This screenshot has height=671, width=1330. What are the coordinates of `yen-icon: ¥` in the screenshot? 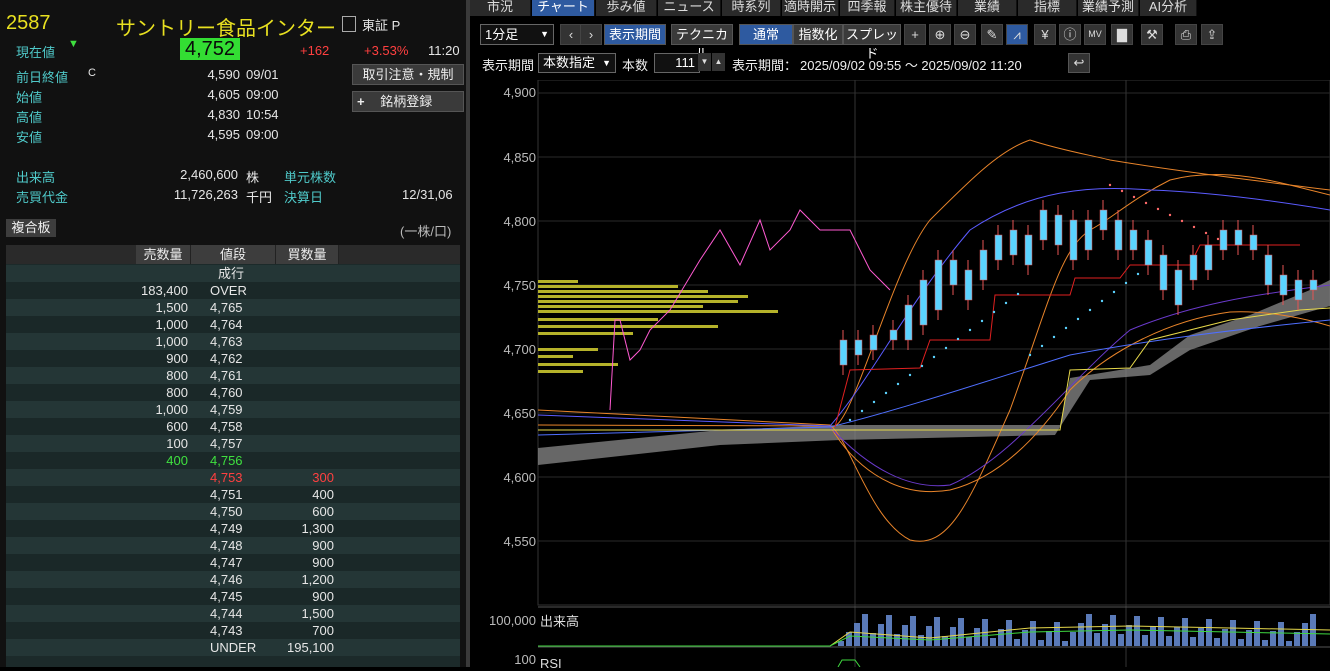 It's located at (1045, 34).